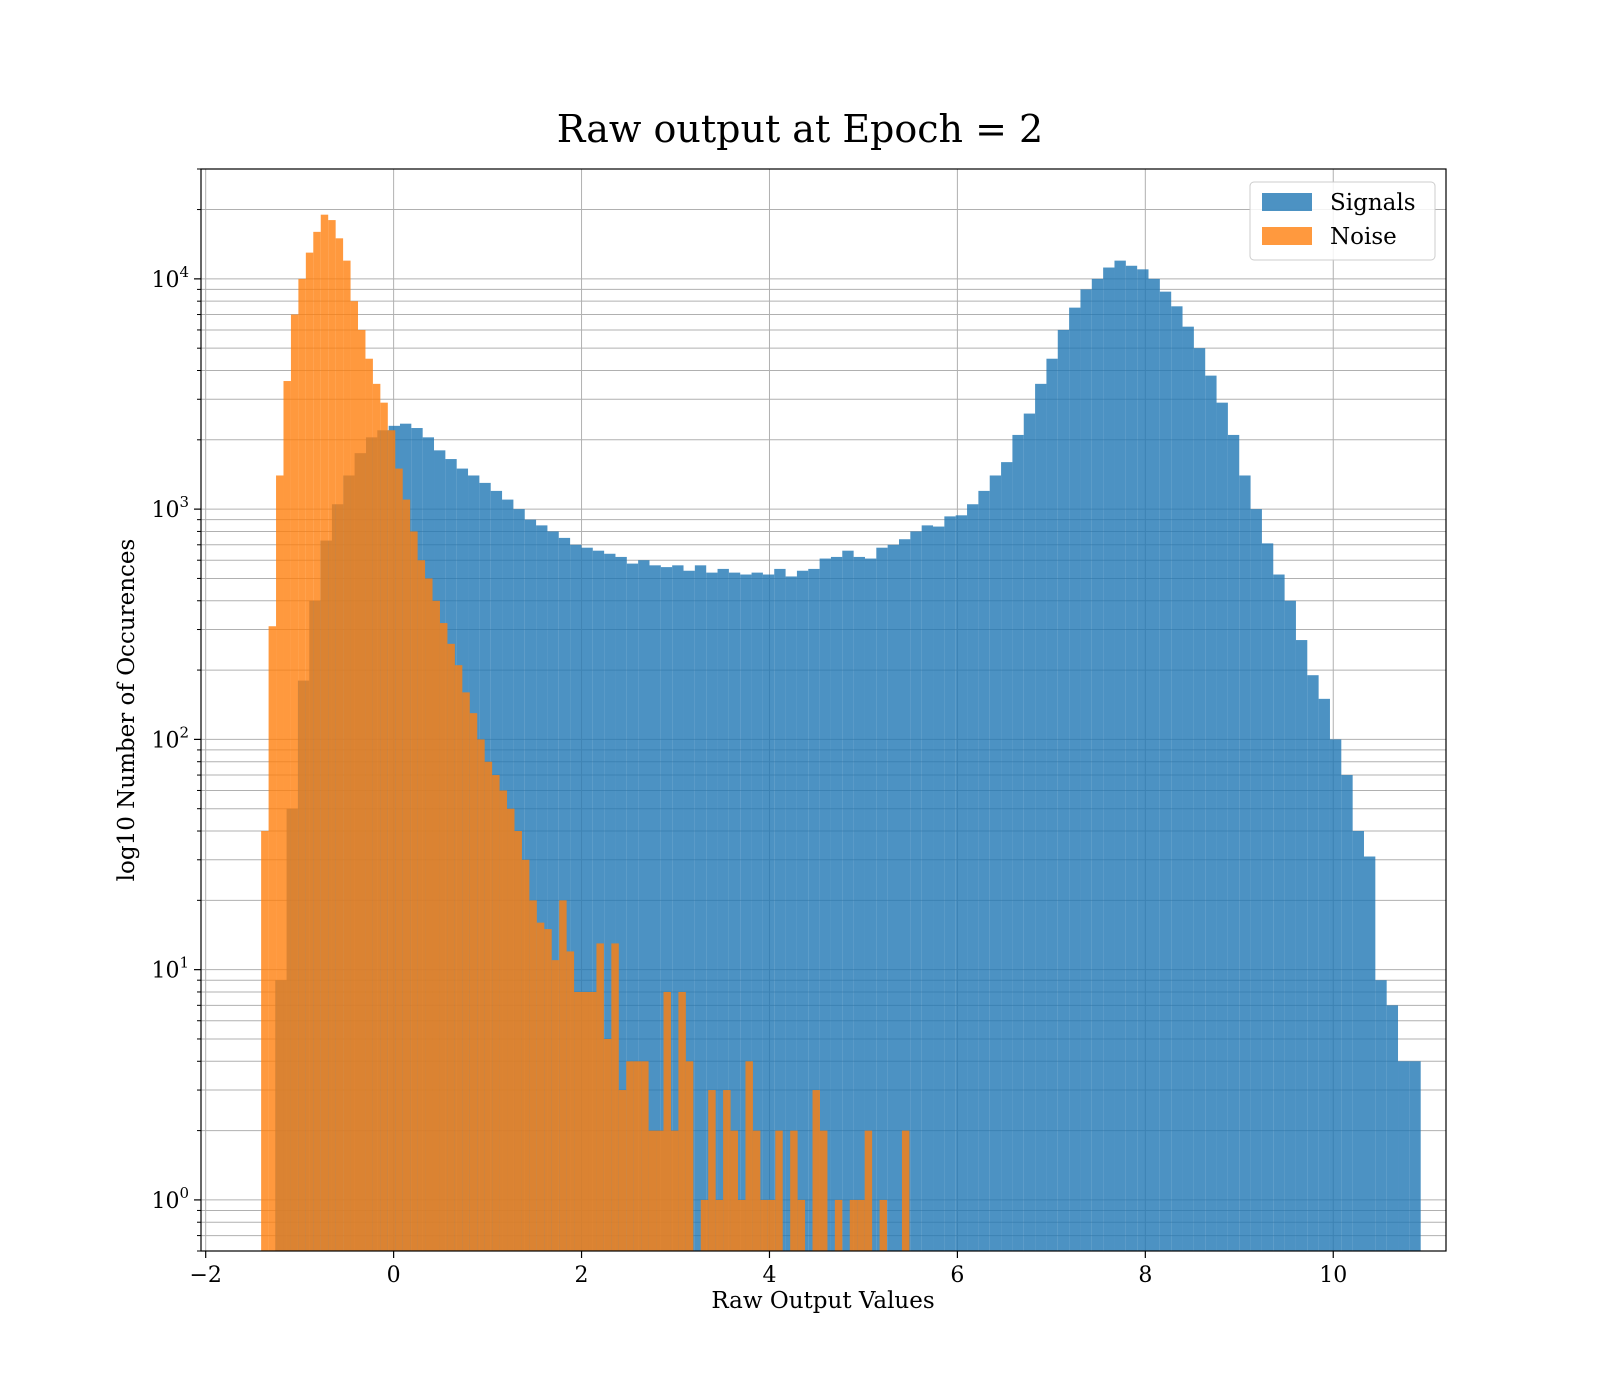  Describe the element at coordinates (1287, 202) in the screenshot. I see `legend-swatch-signals` at that location.